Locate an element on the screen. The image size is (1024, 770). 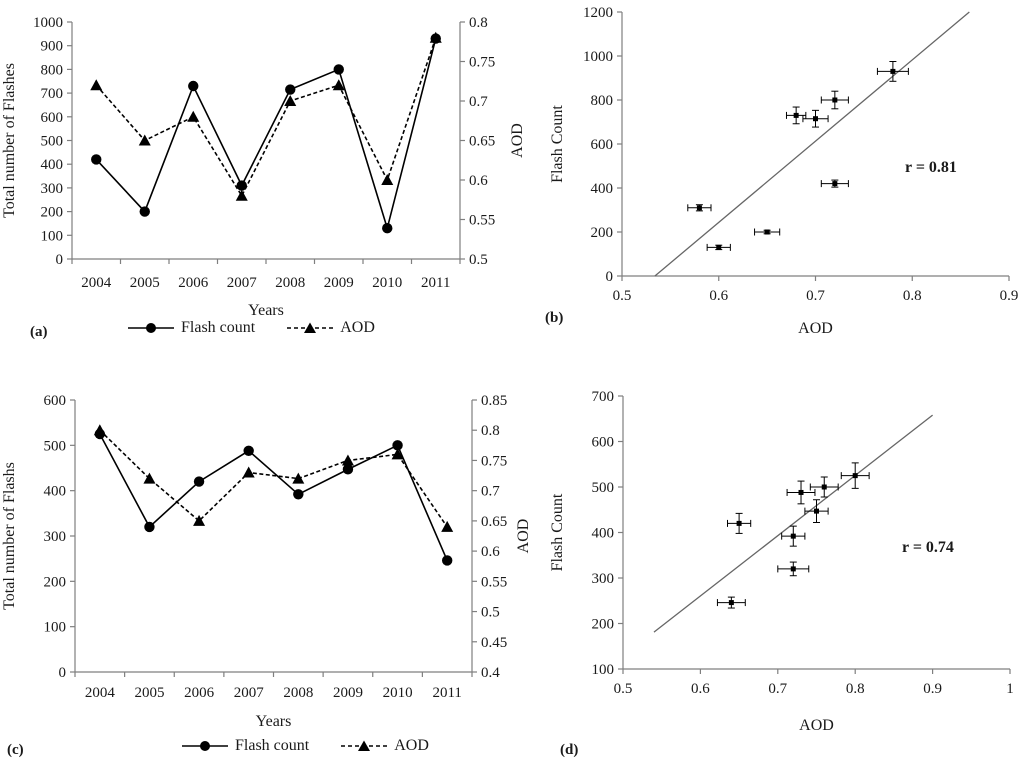
y-tick-label: 400 is located at coordinates (602, 189).